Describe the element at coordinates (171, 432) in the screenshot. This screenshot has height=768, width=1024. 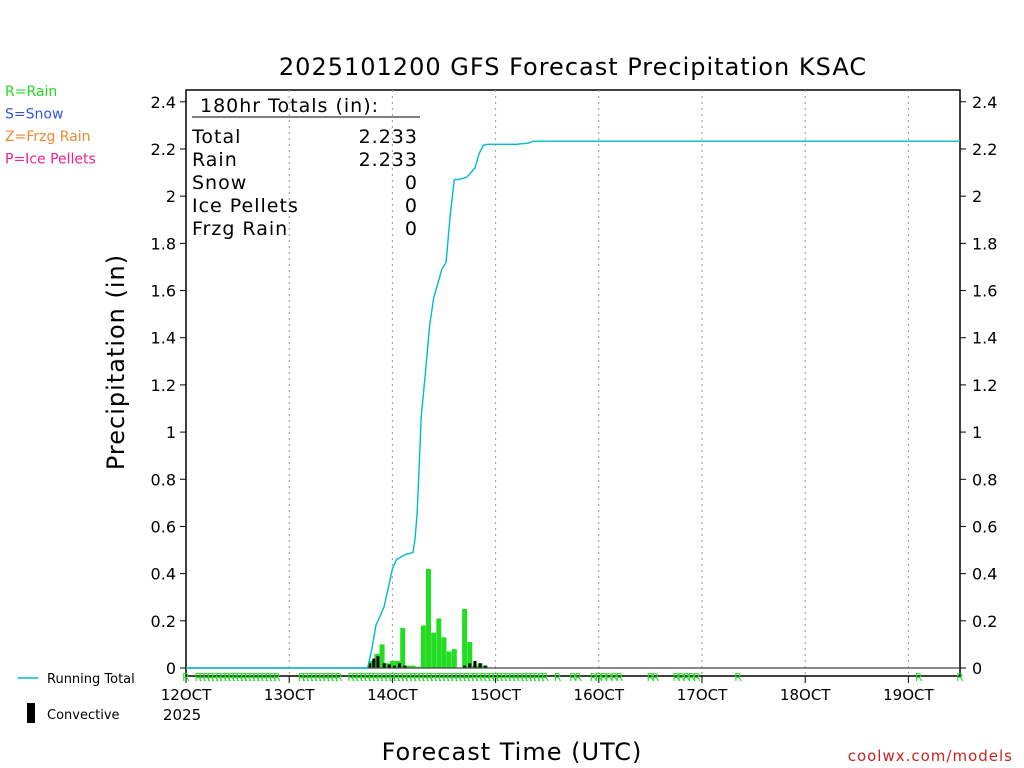
I see `y-tick-label-left: 1` at that location.